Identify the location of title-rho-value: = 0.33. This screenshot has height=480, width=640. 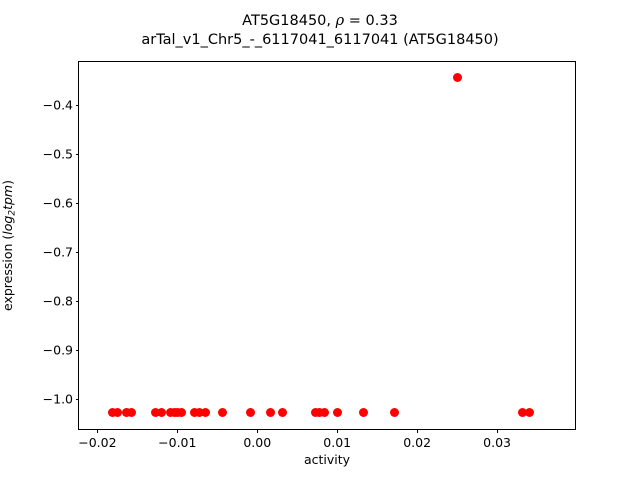
(371, 21).